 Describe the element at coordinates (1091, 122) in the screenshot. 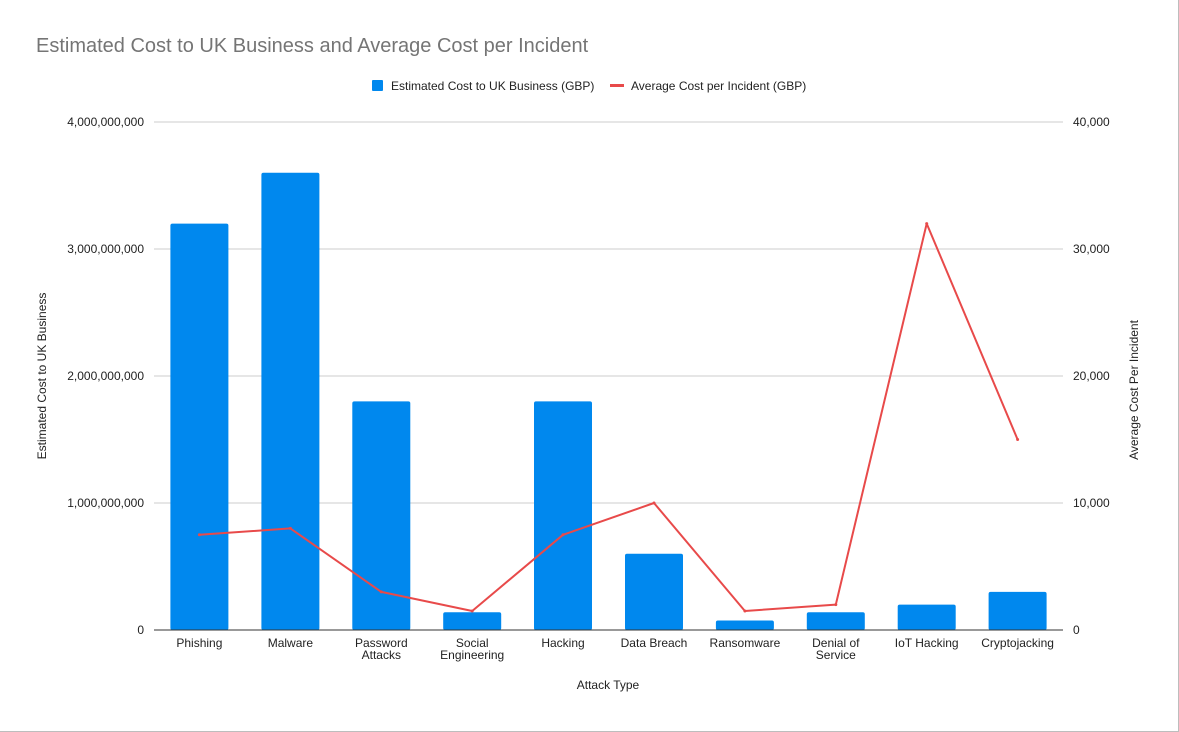

I see `y-tick-label-right: 40,000` at that location.